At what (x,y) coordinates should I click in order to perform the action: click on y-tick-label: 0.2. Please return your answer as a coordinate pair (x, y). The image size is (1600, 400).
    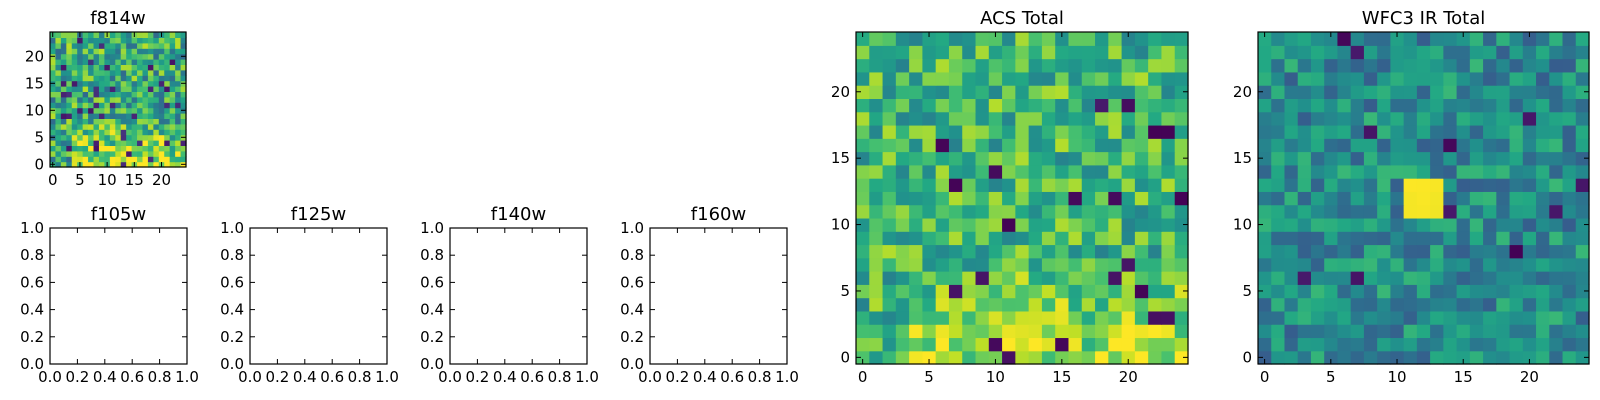
    Looking at the image, I should click on (432, 337).